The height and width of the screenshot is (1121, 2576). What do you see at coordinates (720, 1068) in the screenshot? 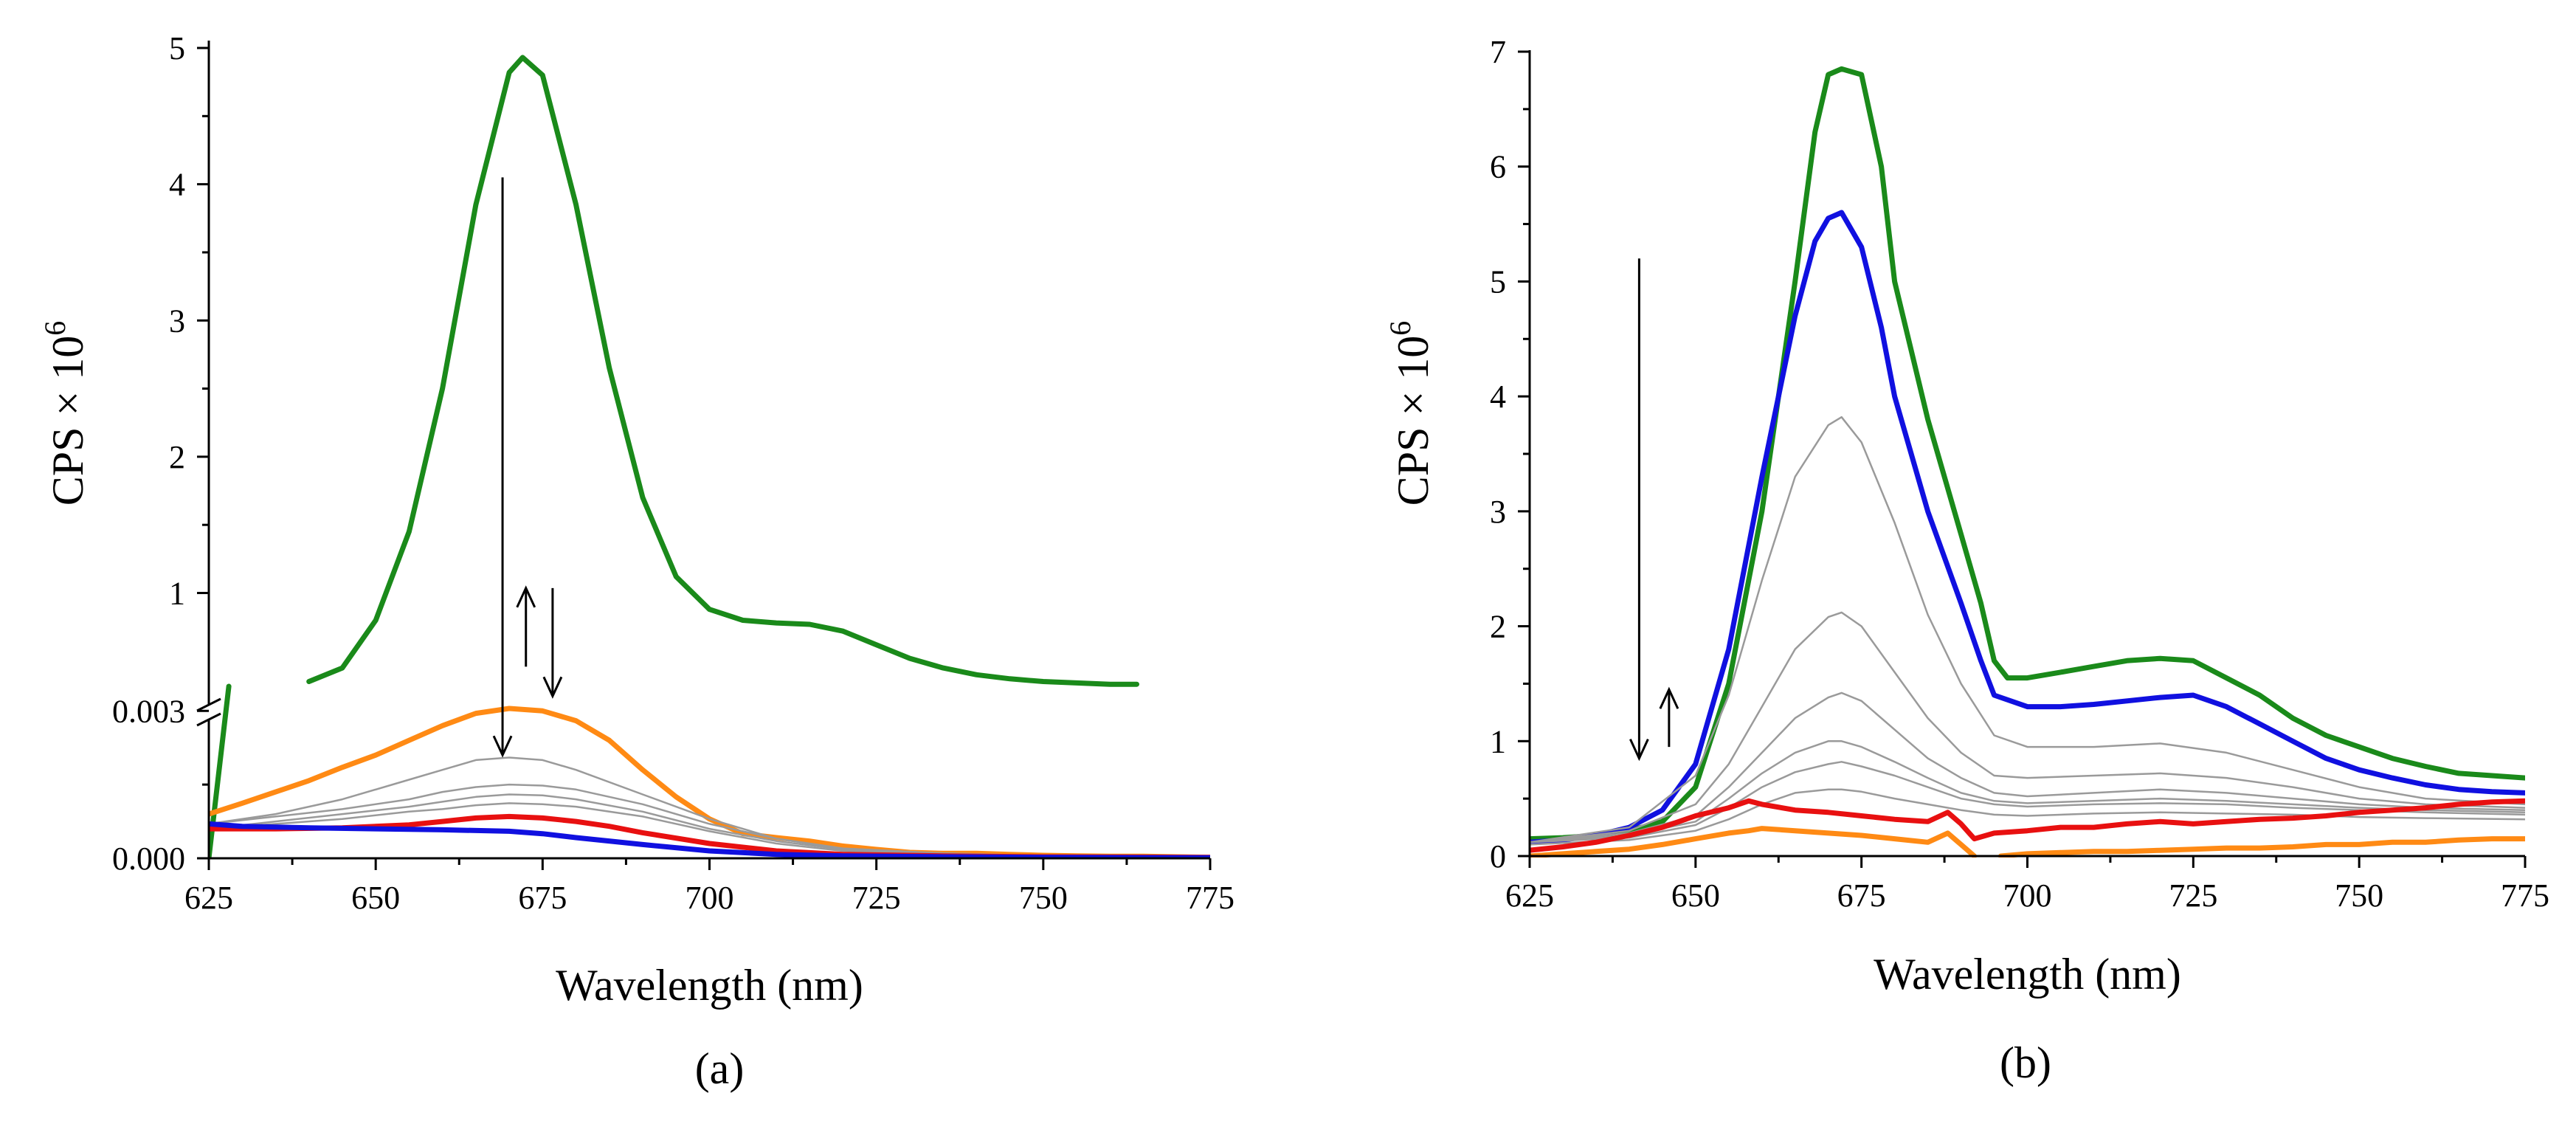
I see `panel-label-a: (a)` at bounding box center [720, 1068].